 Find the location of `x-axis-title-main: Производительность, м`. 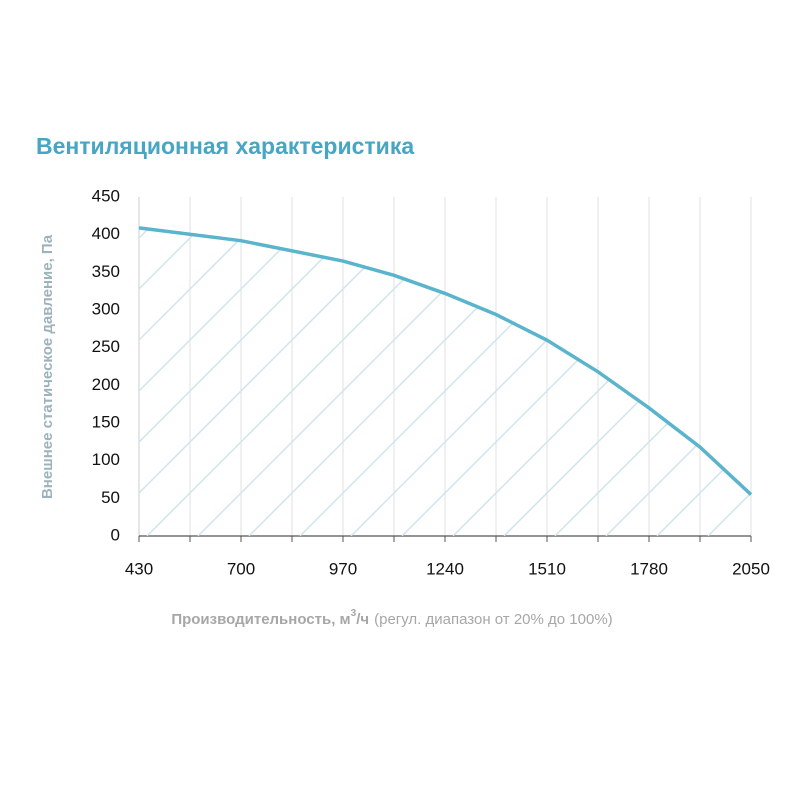

x-axis-title-main: Производительность, м is located at coordinates (260, 619).